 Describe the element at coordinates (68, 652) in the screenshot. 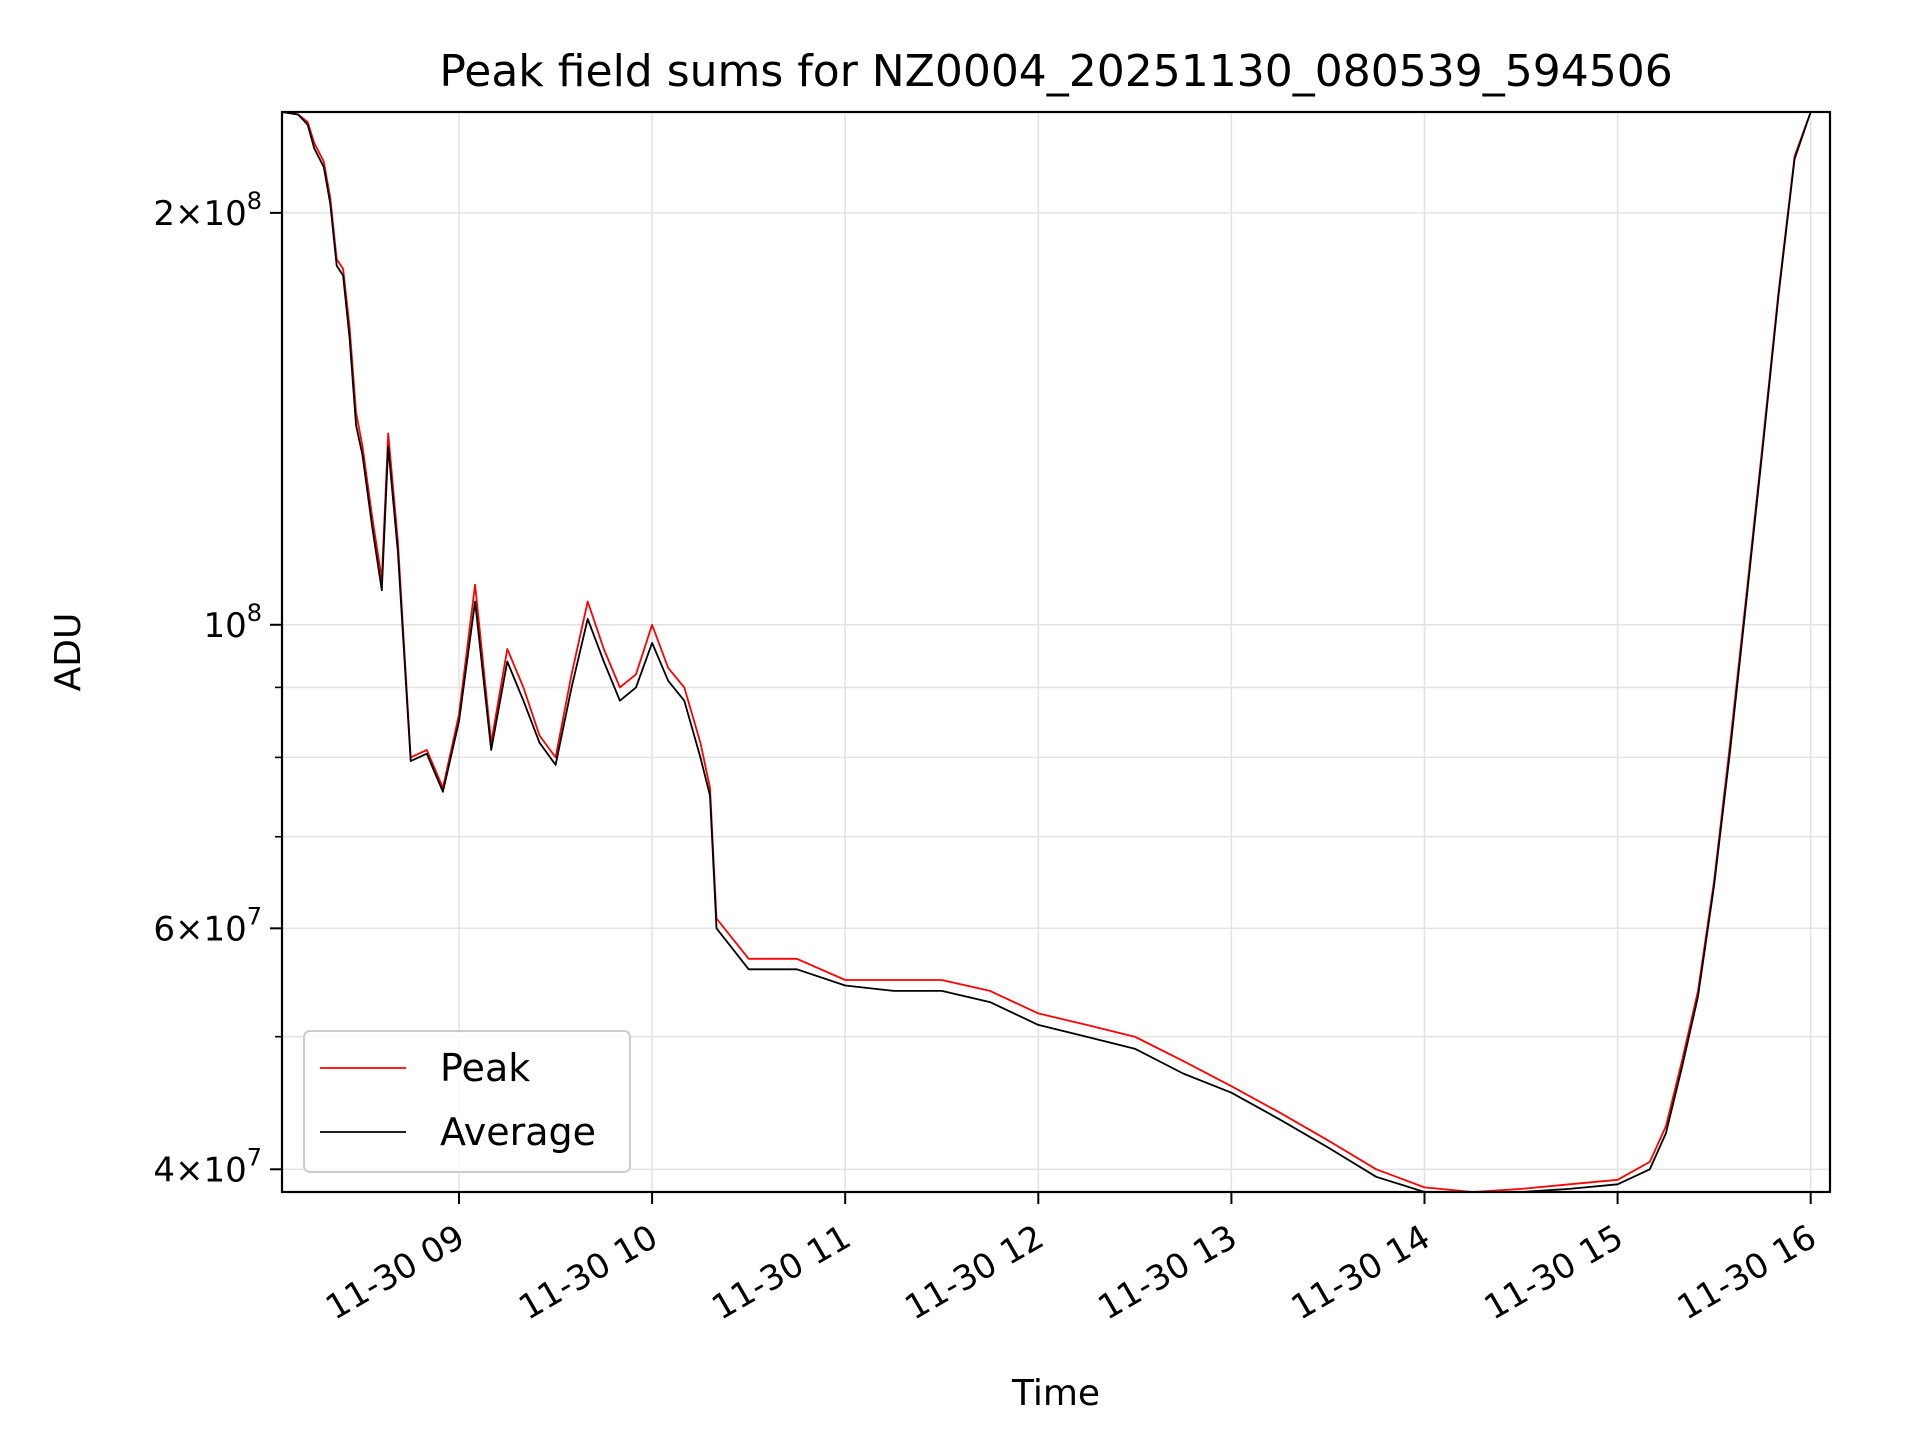

I see `y-axis-label: ADU` at that location.